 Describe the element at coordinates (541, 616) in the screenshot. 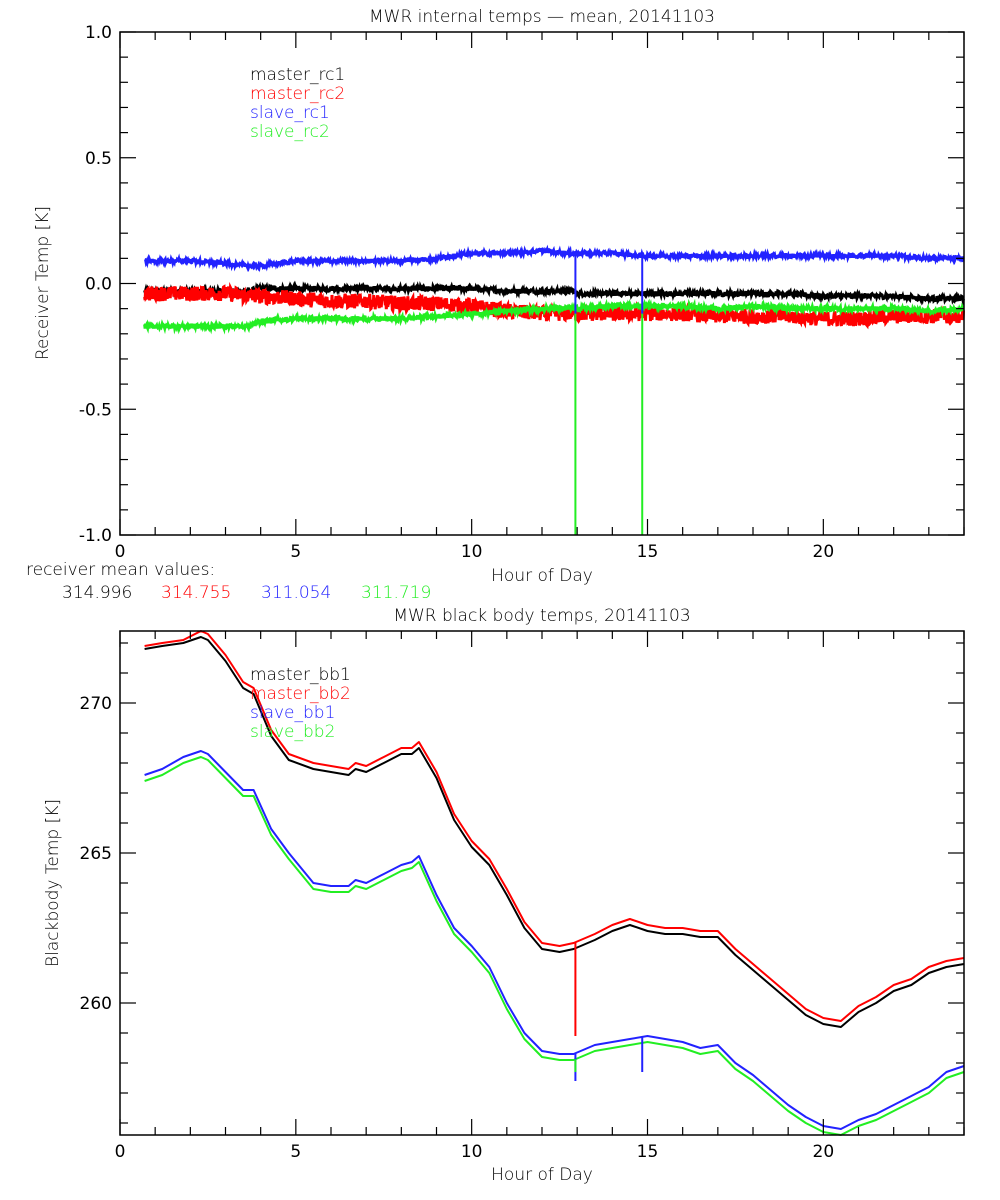

I see `chart-title: MWR black body temps, 20141103` at that location.